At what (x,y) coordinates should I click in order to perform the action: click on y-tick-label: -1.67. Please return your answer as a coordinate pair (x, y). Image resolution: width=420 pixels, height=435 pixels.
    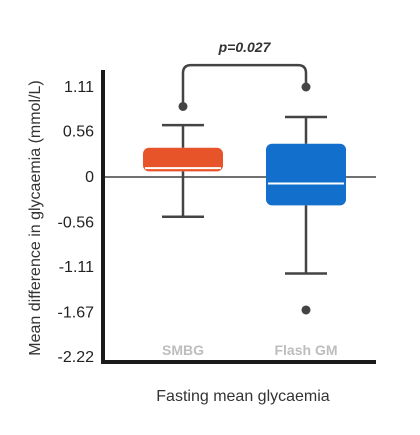
    Looking at the image, I should click on (76, 312).